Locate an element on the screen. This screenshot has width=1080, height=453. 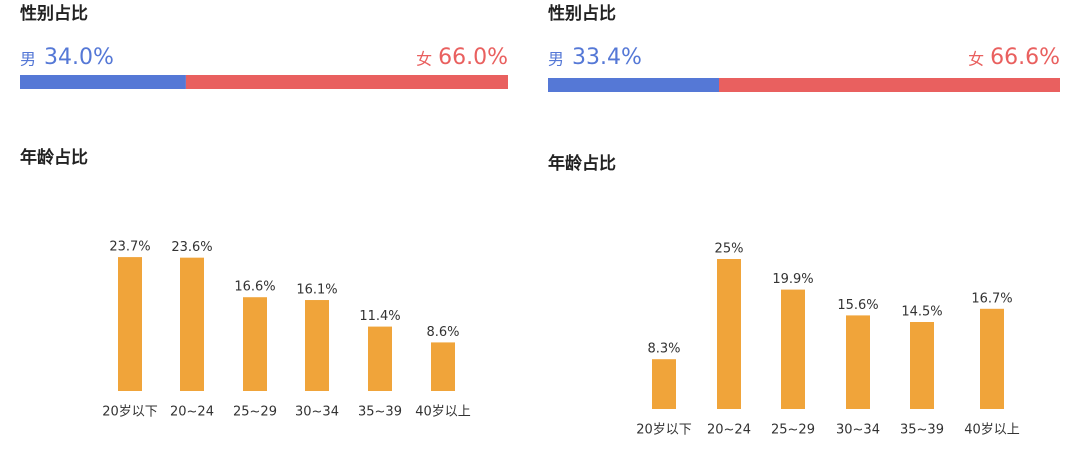
data-label: 8.6% is located at coordinates (442, 332).